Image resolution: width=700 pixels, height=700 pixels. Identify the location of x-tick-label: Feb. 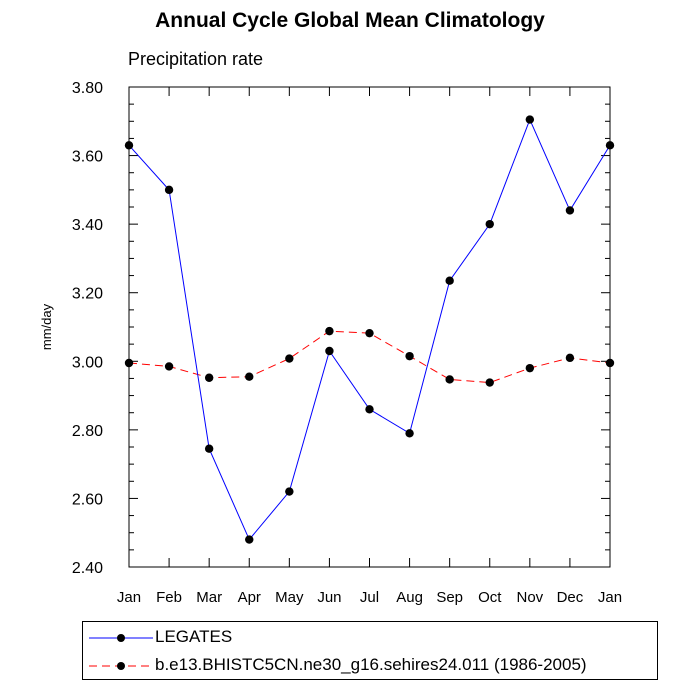
(169, 597).